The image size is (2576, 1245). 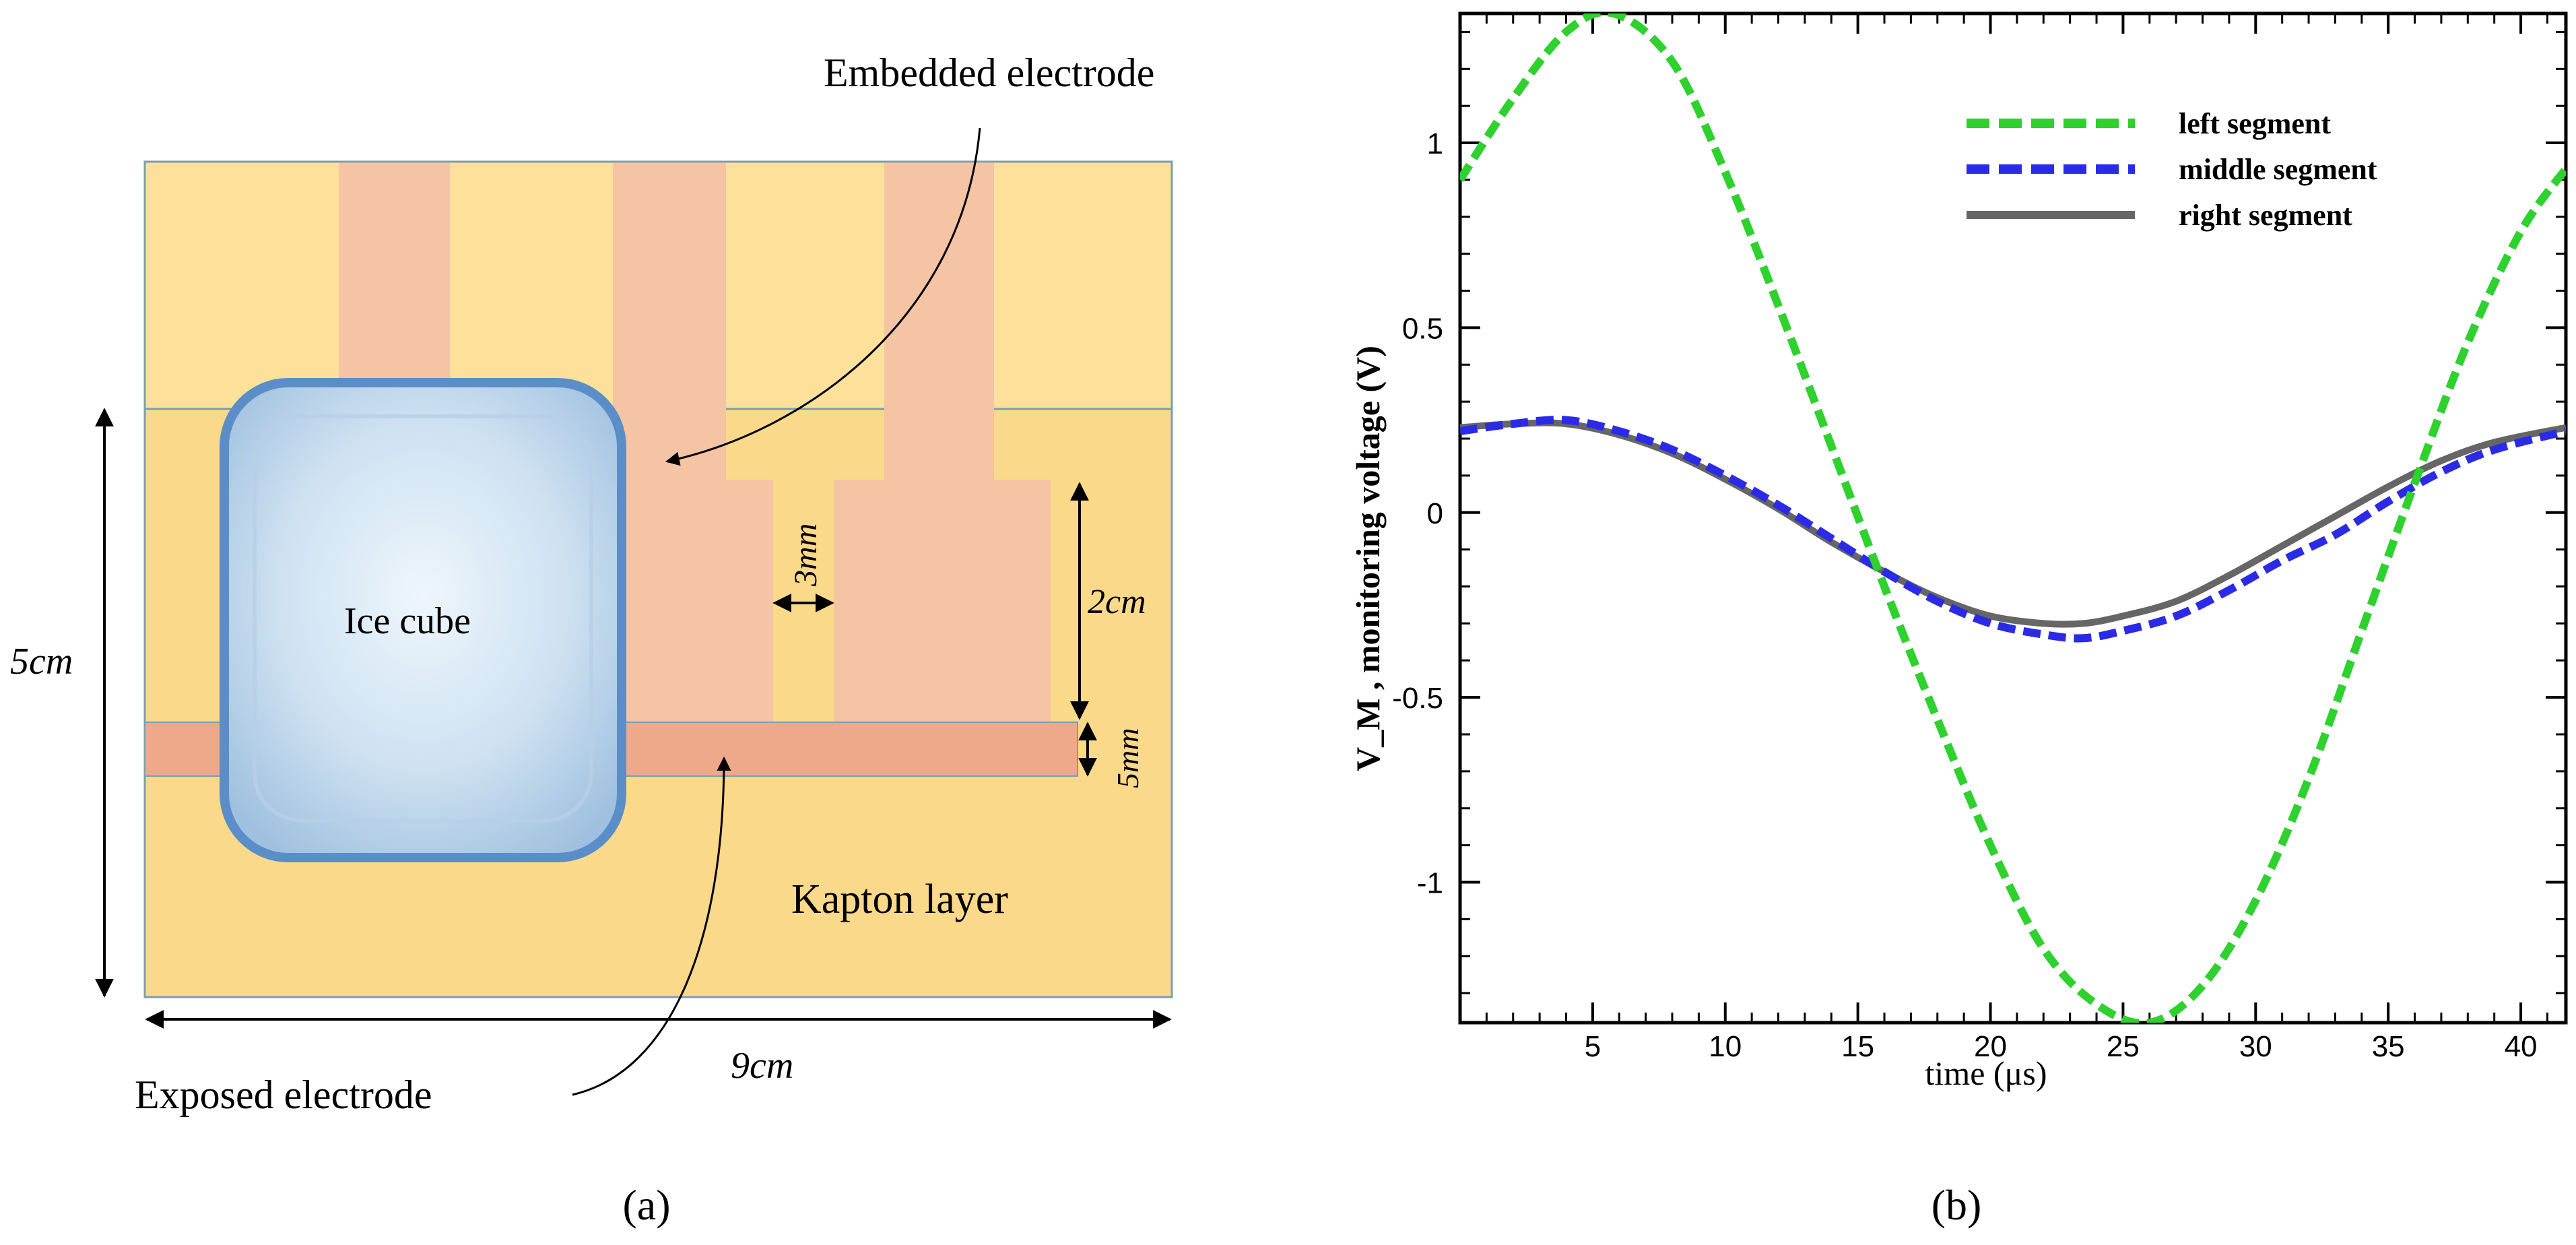 What do you see at coordinates (1128, 758) in the screenshot?
I see `strip-width-dimension-label: 5mm` at bounding box center [1128, 758].